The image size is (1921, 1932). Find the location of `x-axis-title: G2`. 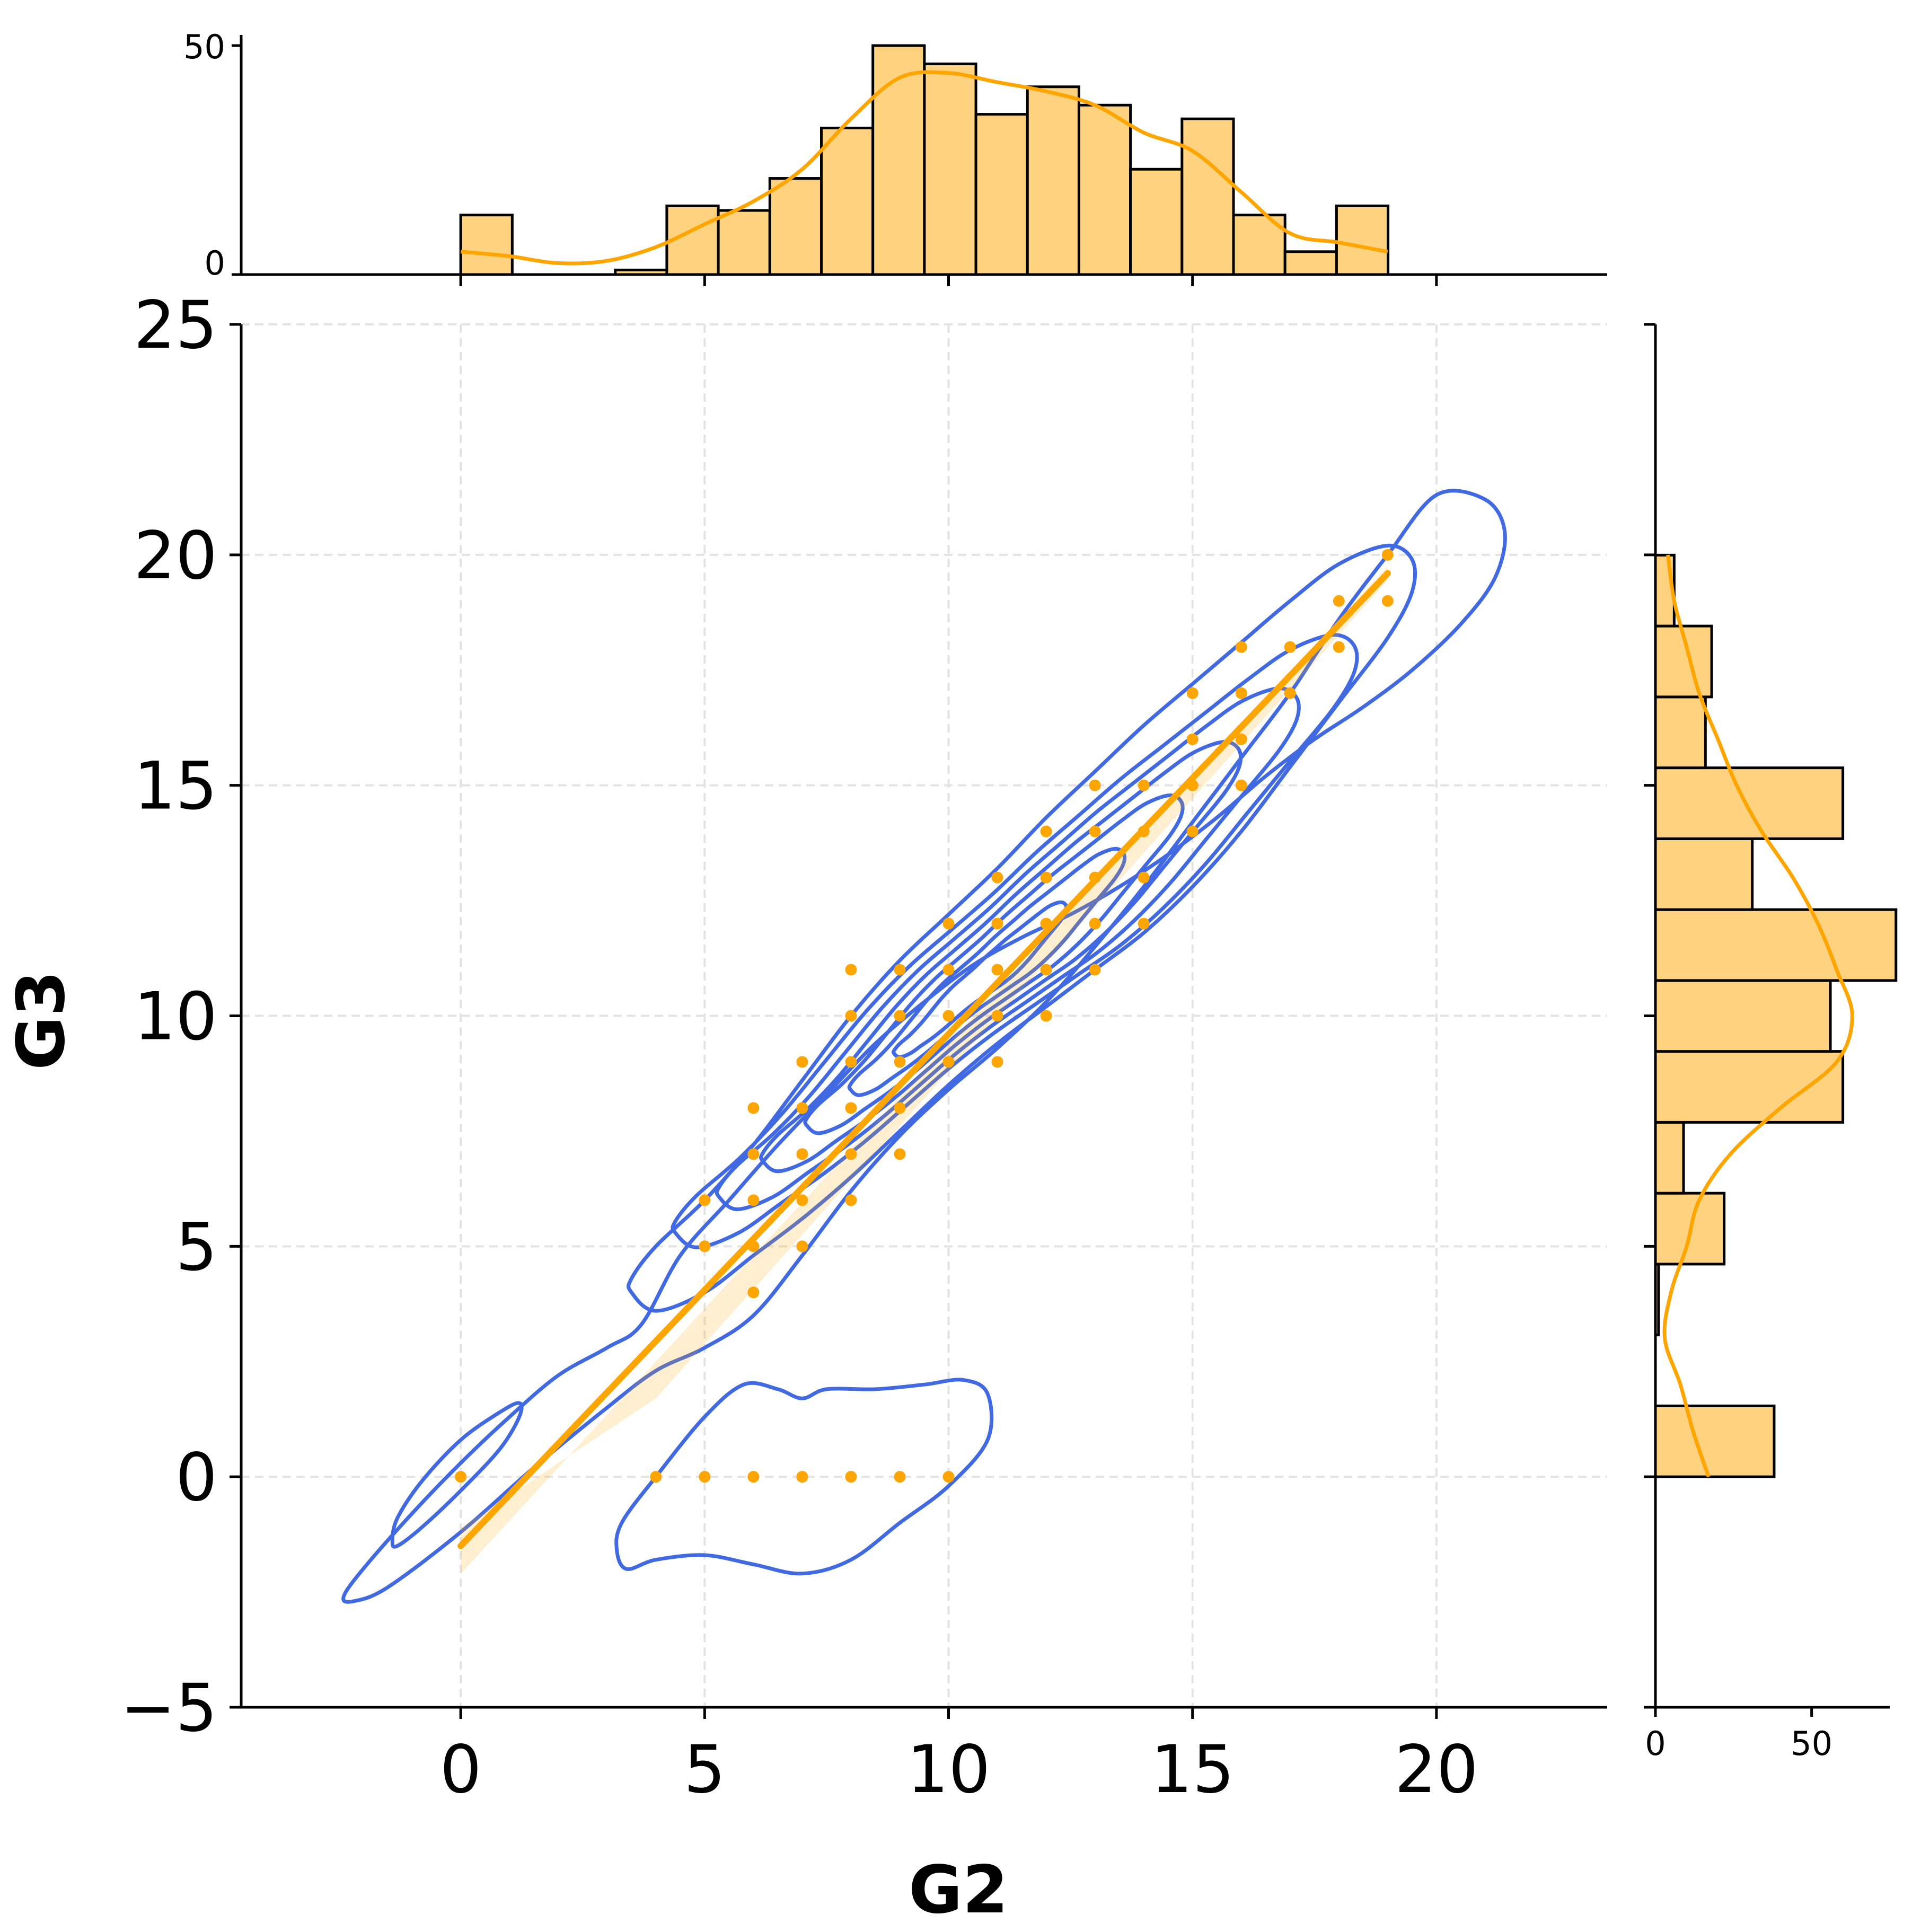

x-axis-title: G2 is located at coordinates (958, 1890).